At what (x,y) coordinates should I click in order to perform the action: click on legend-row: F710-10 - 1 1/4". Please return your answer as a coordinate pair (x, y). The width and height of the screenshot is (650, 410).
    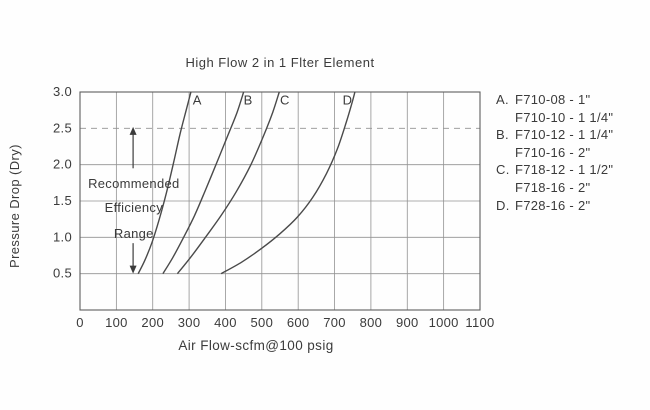
    Looking at the image, I should click on (554, 118).